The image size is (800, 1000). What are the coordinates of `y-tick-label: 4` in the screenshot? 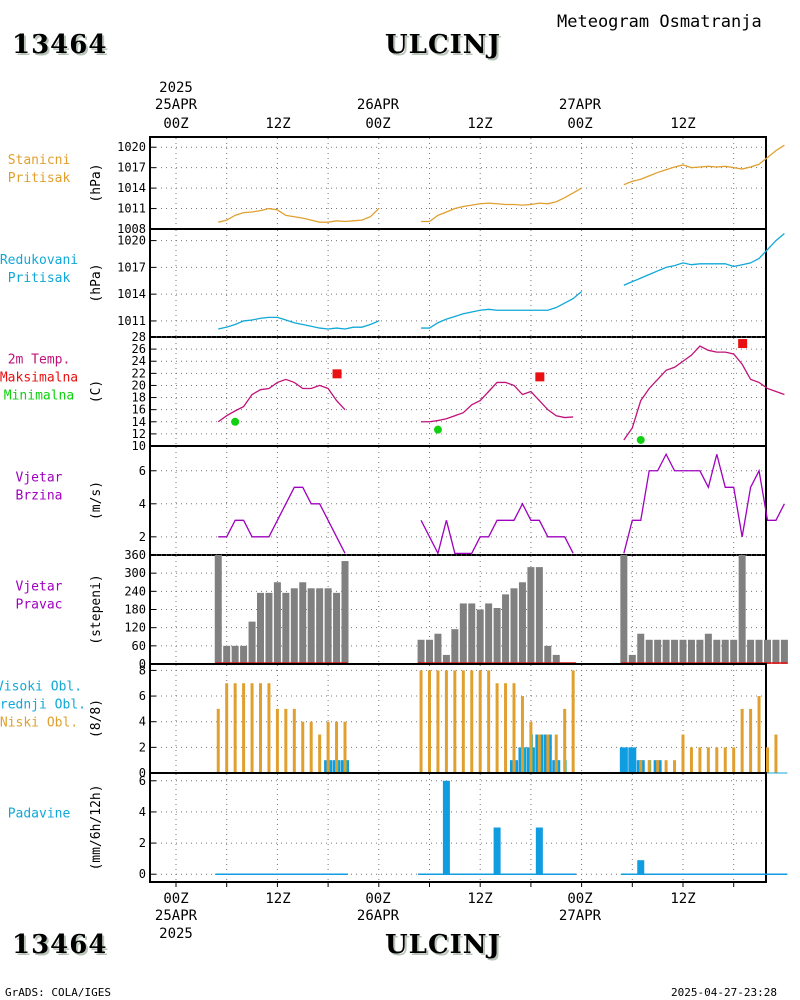 It's located at (142, 504).